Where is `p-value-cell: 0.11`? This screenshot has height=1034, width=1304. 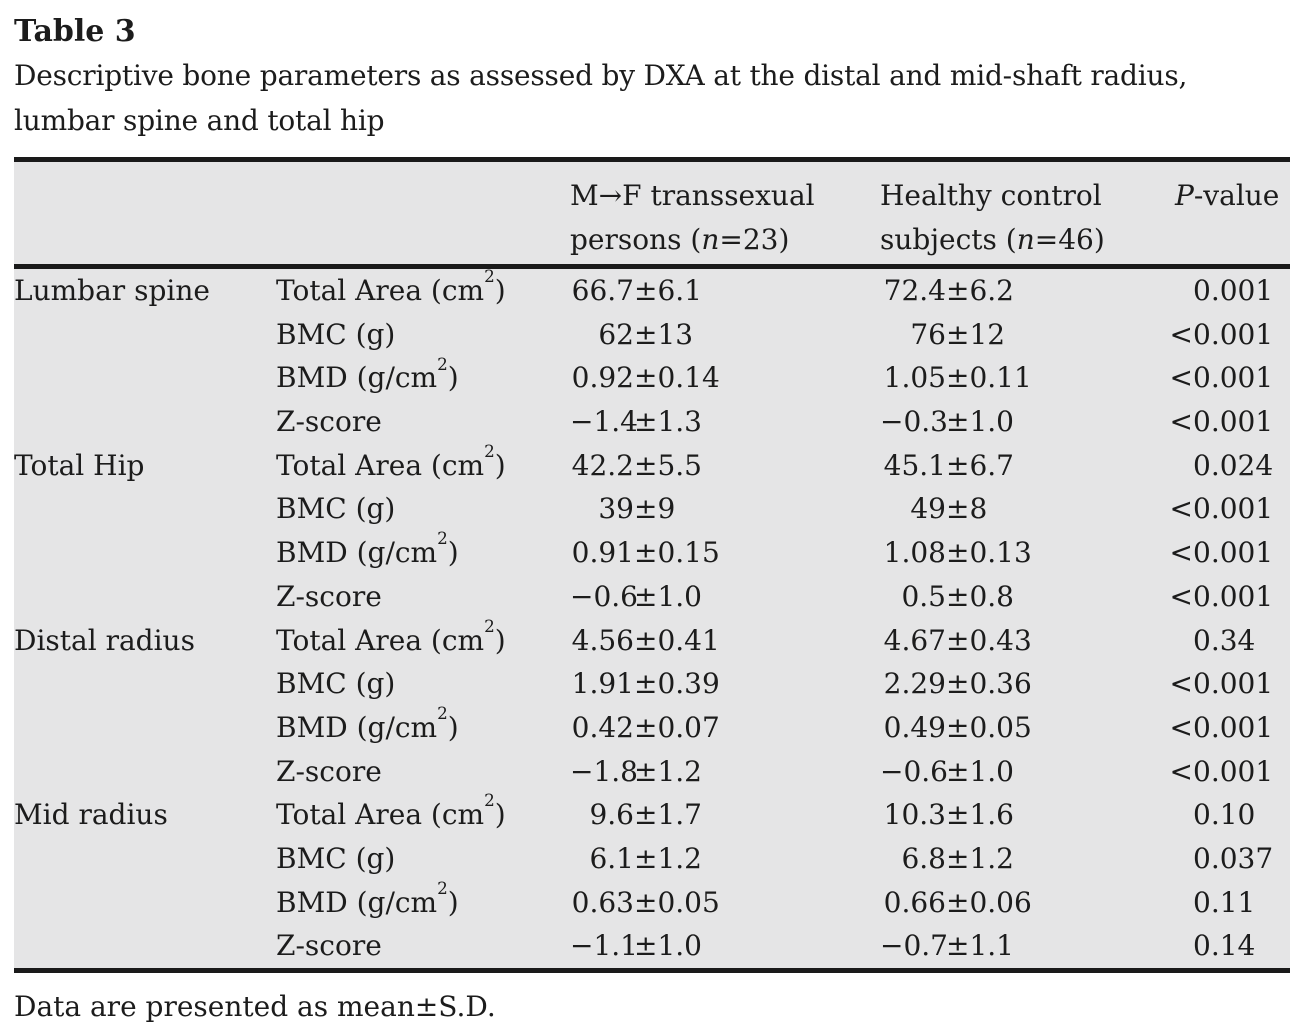
p-value-cell: 0.11 is located at coordinates (1224, 902).